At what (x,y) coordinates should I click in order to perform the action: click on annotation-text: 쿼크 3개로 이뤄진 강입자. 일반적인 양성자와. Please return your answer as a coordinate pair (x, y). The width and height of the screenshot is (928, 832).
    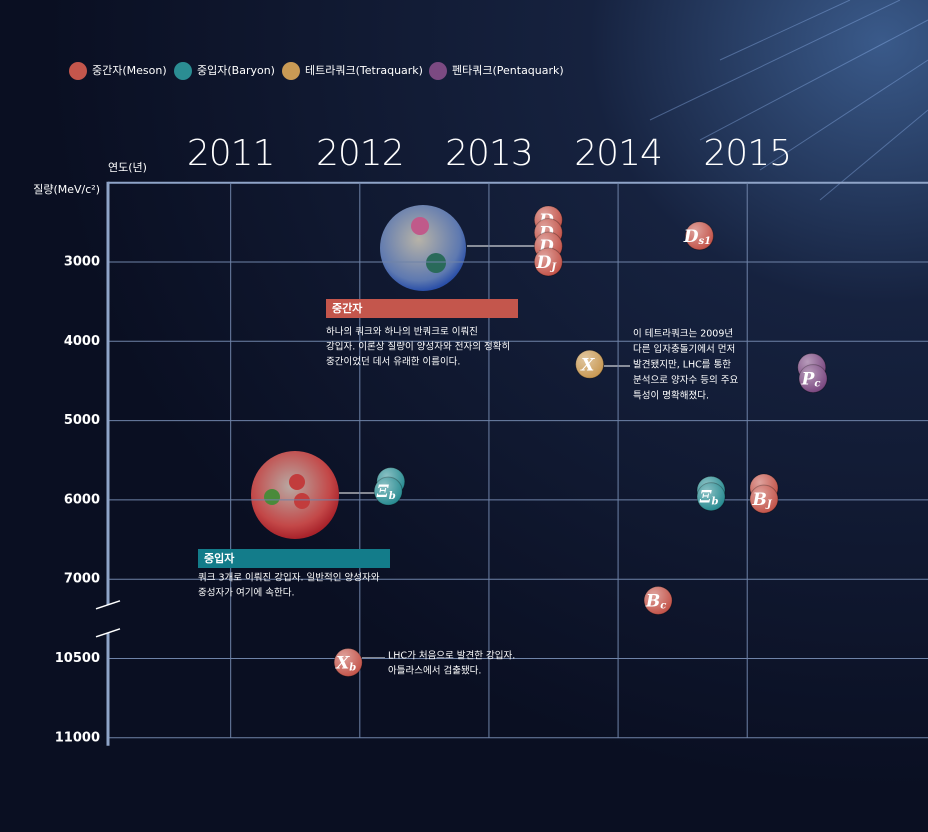
    Looking at the image, I should click on (289, 578).